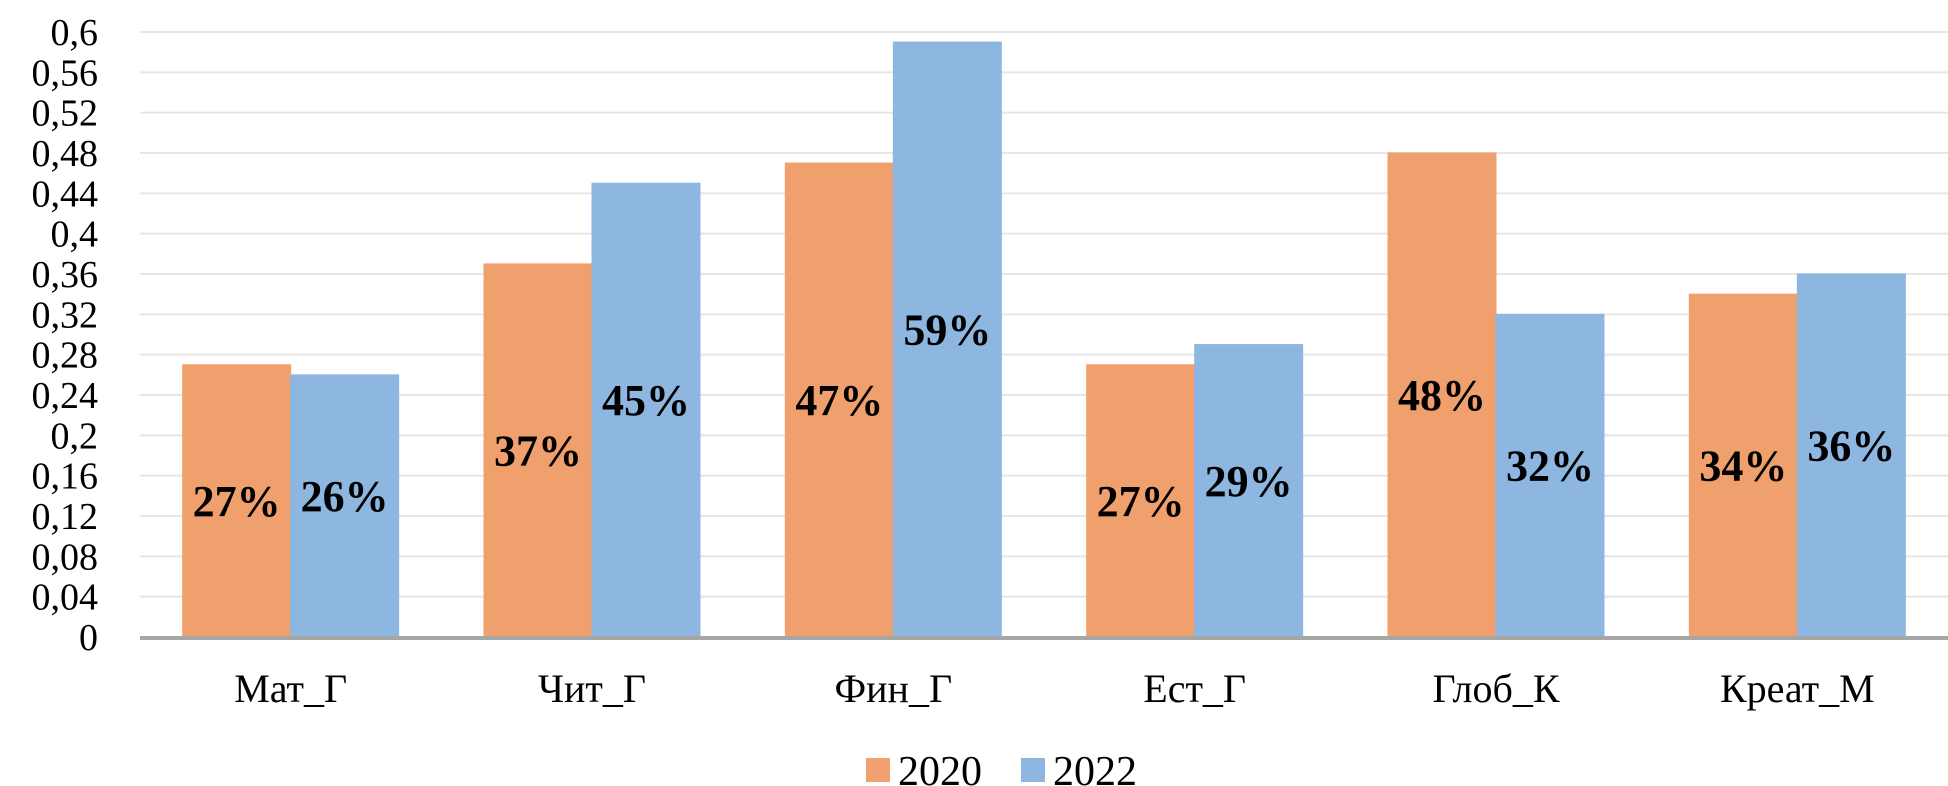 This screenshot has height=786, width=1948. What do you see at coordinates (947, 330) in the screenshot?
I see `data-label: 59%` at bounding box center [947, 330].